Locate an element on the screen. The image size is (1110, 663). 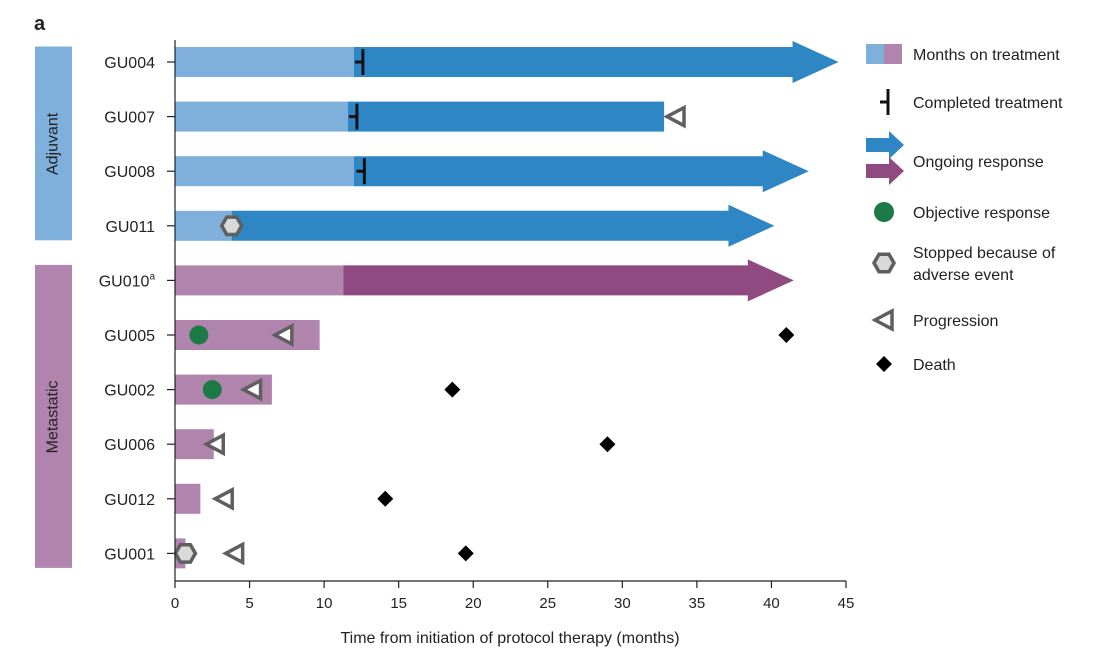
x-tick-label: 25 is located at coordinates (547, 603).